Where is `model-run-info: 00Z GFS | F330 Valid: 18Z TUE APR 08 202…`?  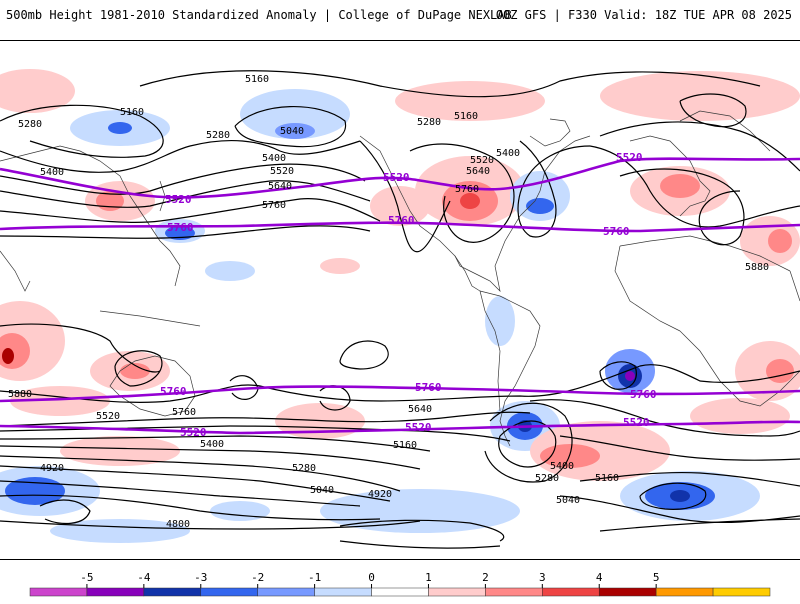 model-run-info: 00Z GFS | F330 Valid: 18Z TUE APR 08 202… is located at coordinates (643, 15).